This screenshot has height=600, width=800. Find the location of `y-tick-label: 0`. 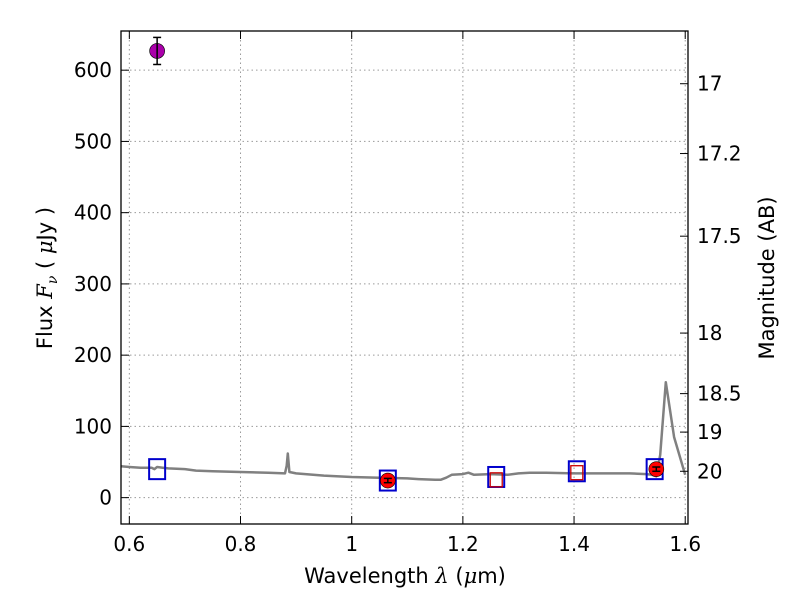

y-tick-label: 0 is located at coordinates (105, 498).